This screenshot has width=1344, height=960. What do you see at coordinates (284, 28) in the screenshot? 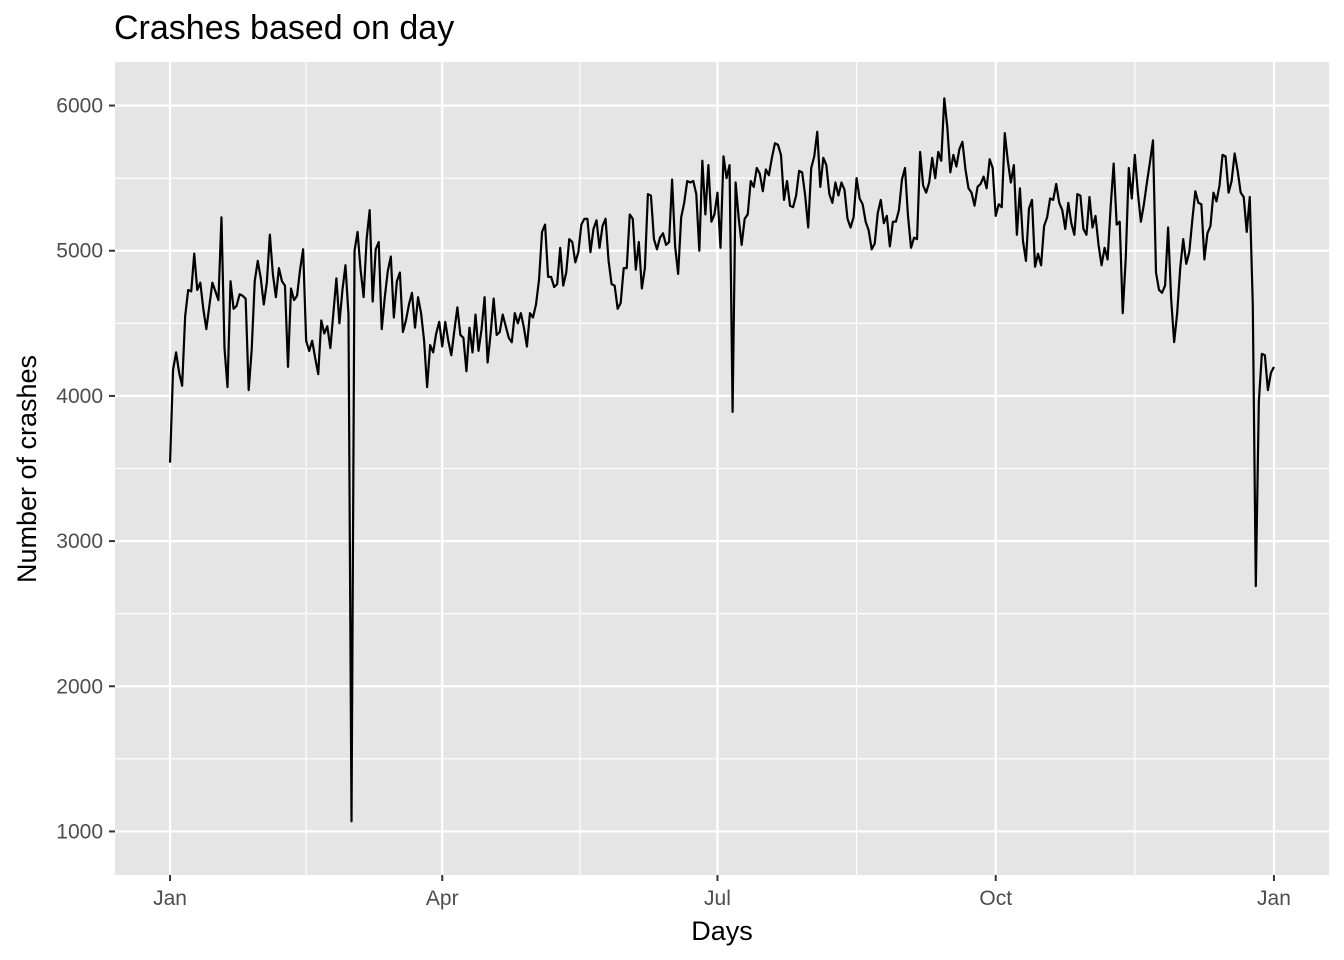
I see `chart-title: Crashes based on day` at bounding box center [284, 28].